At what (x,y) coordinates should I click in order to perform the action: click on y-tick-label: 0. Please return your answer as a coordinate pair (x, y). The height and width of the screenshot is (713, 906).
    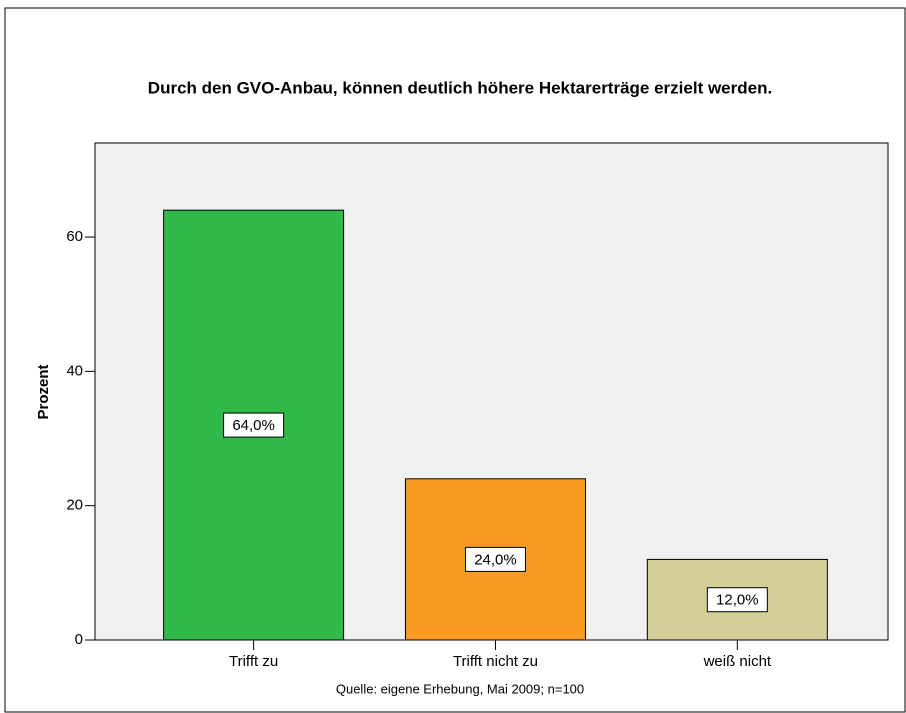
    Looking at the image, I should click on (79, 639).